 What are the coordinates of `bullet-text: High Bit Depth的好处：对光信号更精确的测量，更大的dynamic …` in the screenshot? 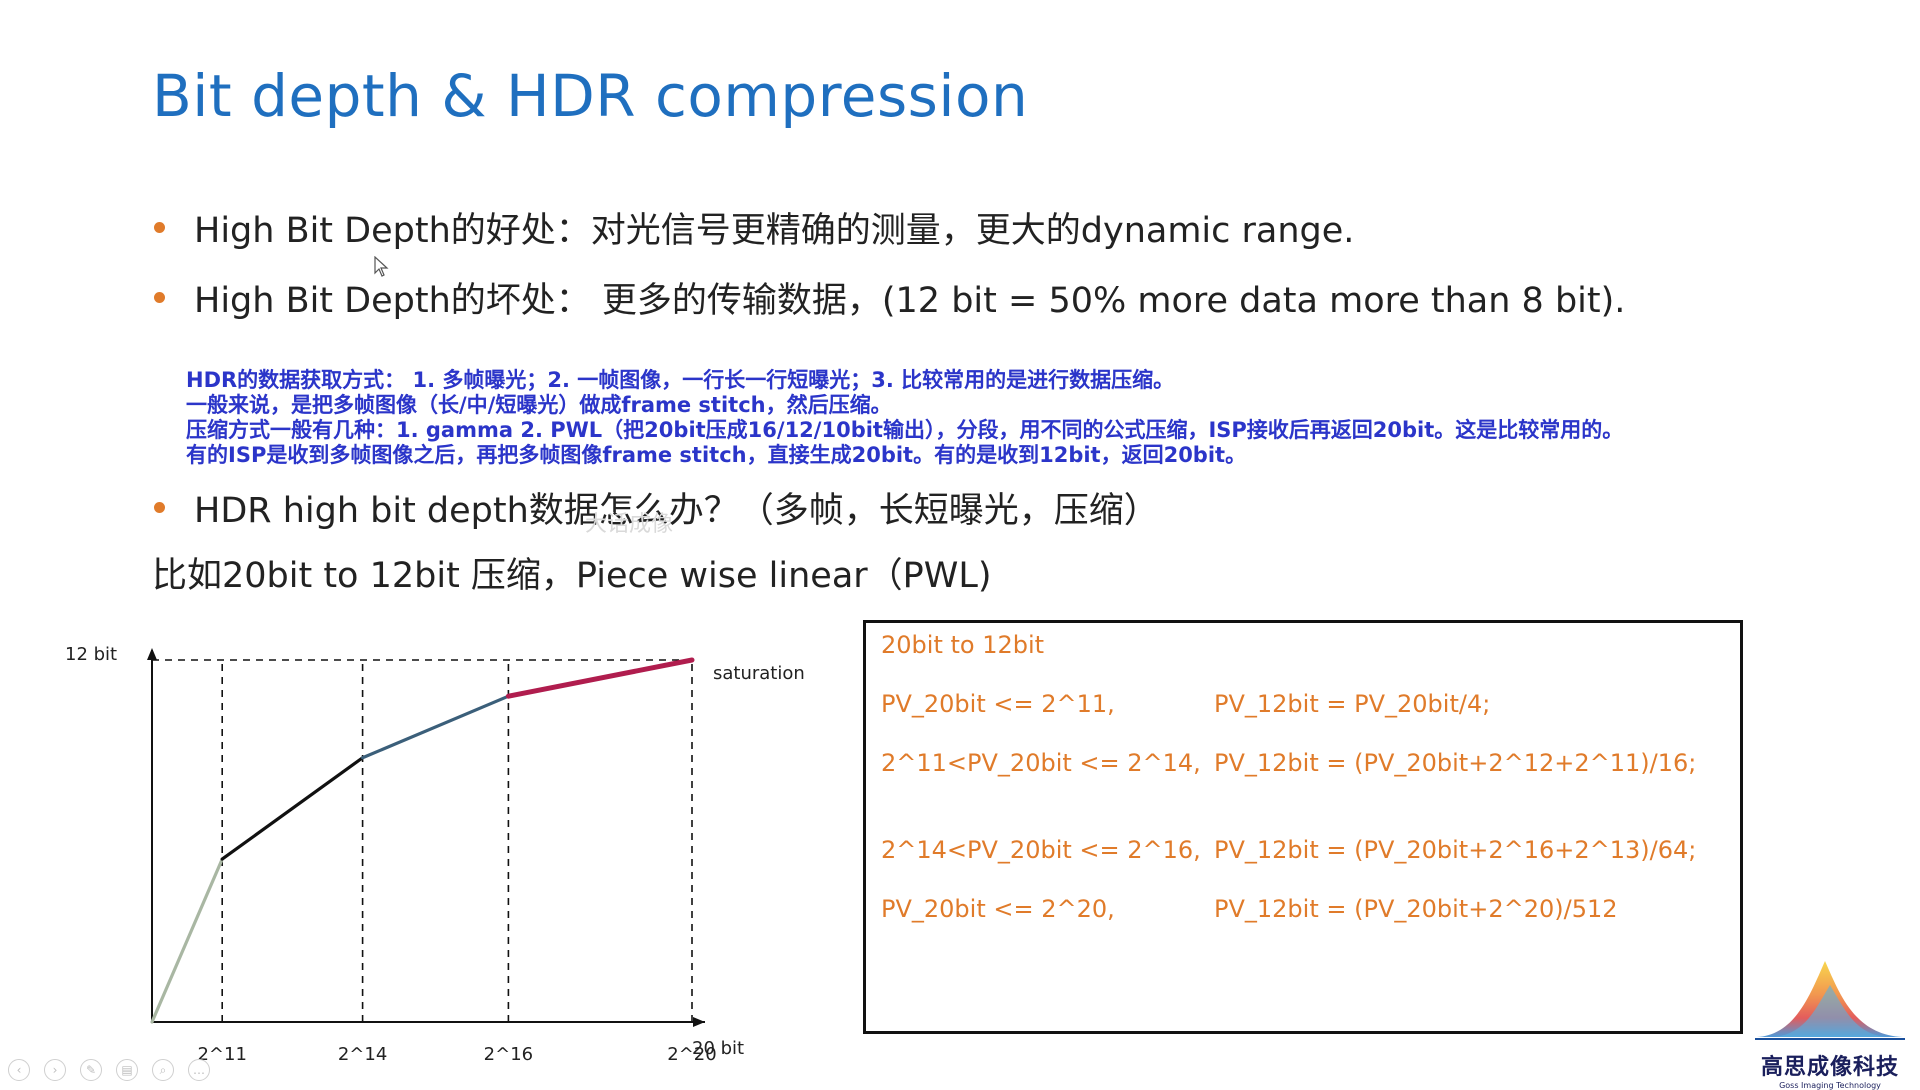 It's located at (774, 231).